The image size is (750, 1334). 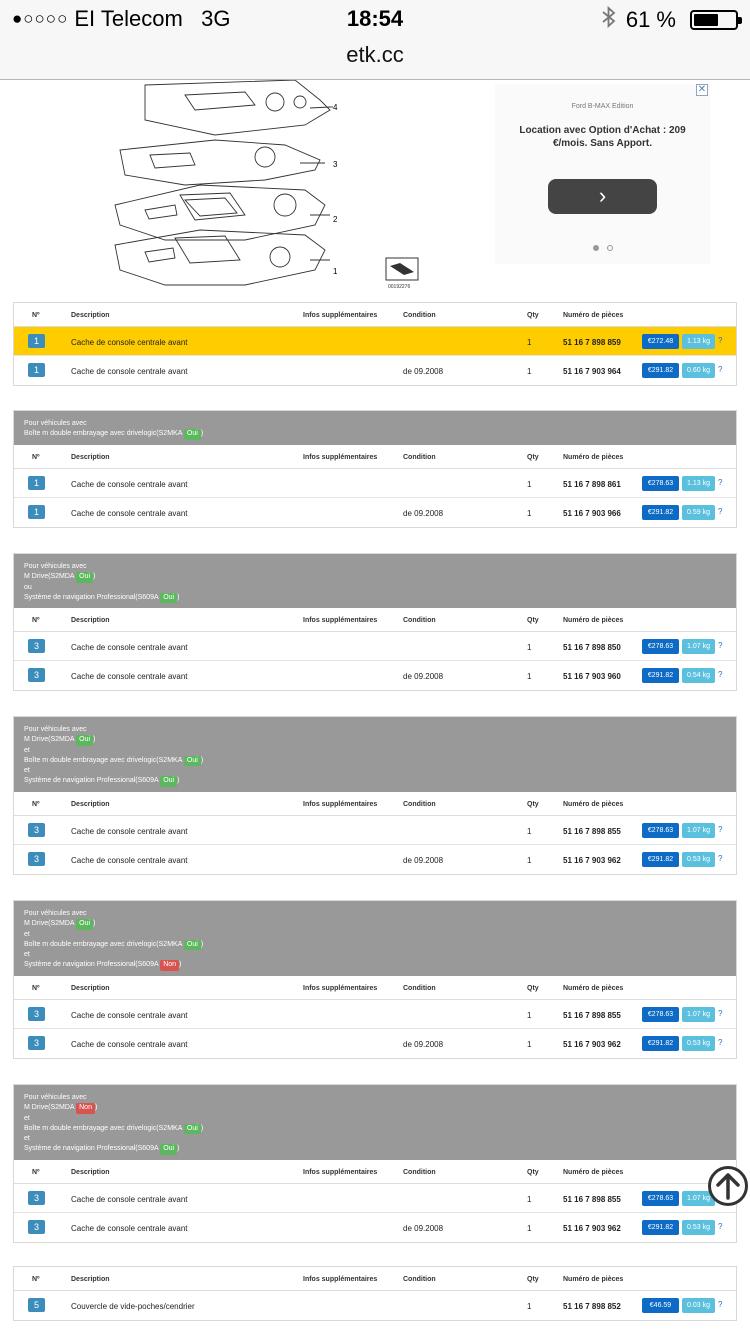 I want to click on parts-diagram: 4 3 2 1 00192276, so click(x=270, y=187).